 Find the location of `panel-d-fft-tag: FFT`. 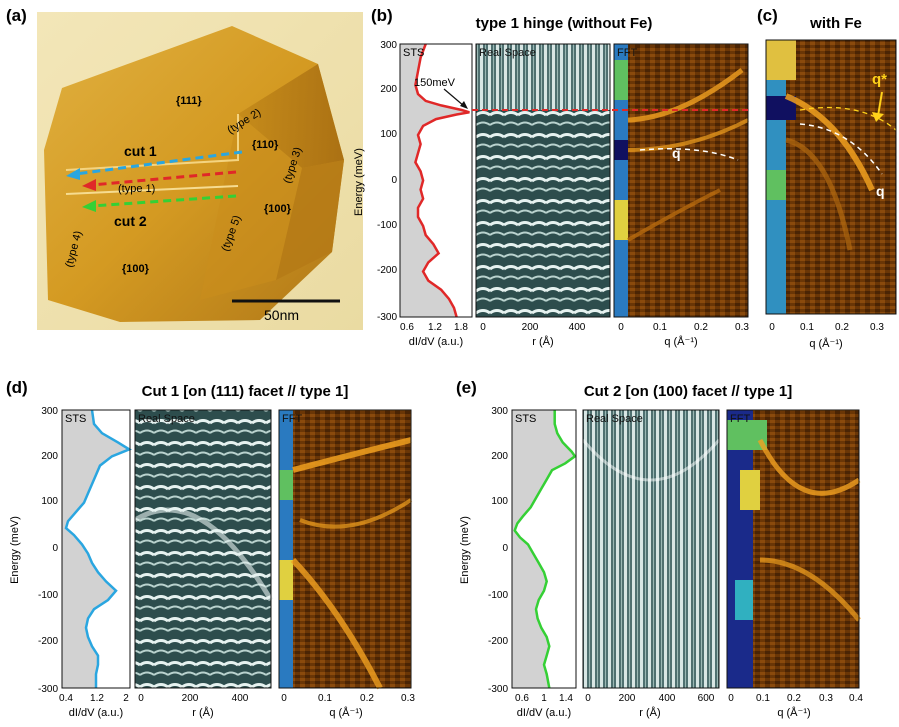

panel-d-fft-tag: FFT is located at coordinates (292, 419).